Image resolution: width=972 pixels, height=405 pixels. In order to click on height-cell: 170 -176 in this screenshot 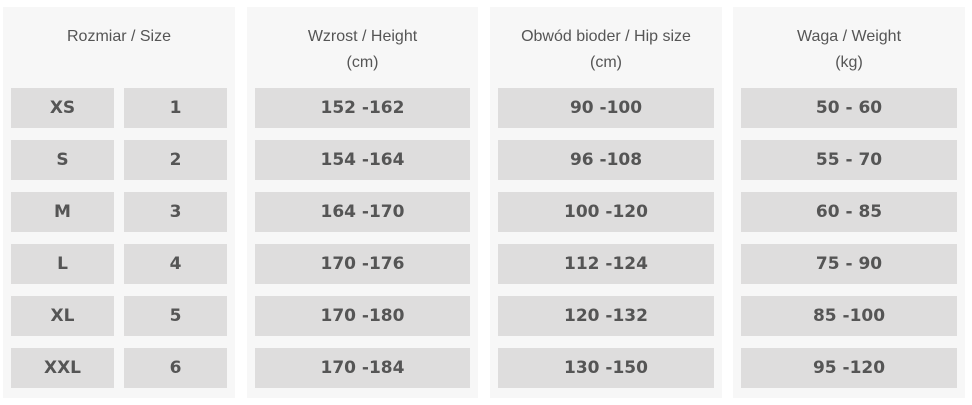, I will do `click(362, 264)`.